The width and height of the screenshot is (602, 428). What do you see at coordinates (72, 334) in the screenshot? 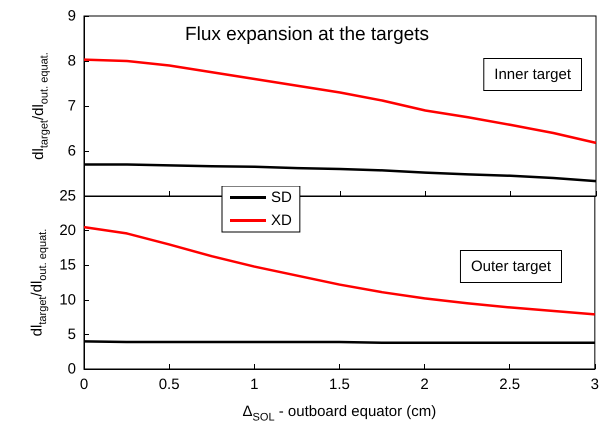
I see `y-tick-label: 5` at bounding box center [72, 334].